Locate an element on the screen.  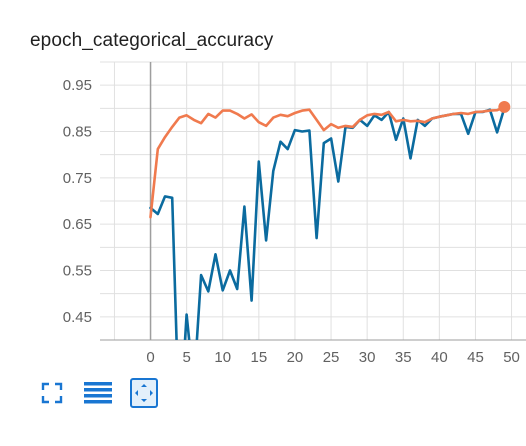
x-tick-label: 10 is located at coordinates (222, 357).